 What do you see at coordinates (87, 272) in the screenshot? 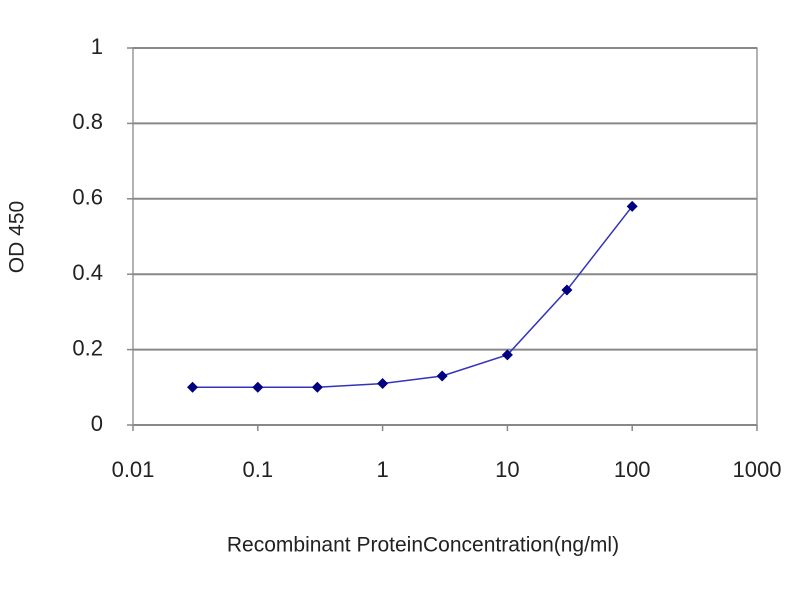
I see `y-tick-label: 0.4` at bounding box center [87, 272].